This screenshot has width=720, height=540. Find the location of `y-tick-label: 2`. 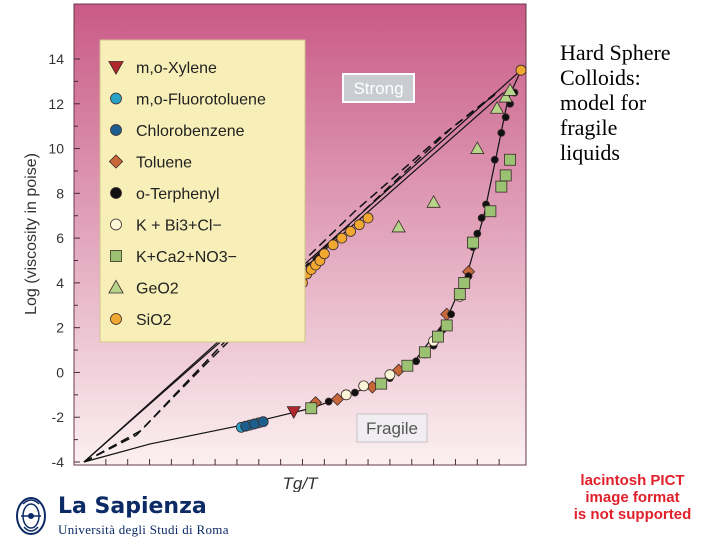

y-tick-label: 2 is located at coordinates (60, 328).